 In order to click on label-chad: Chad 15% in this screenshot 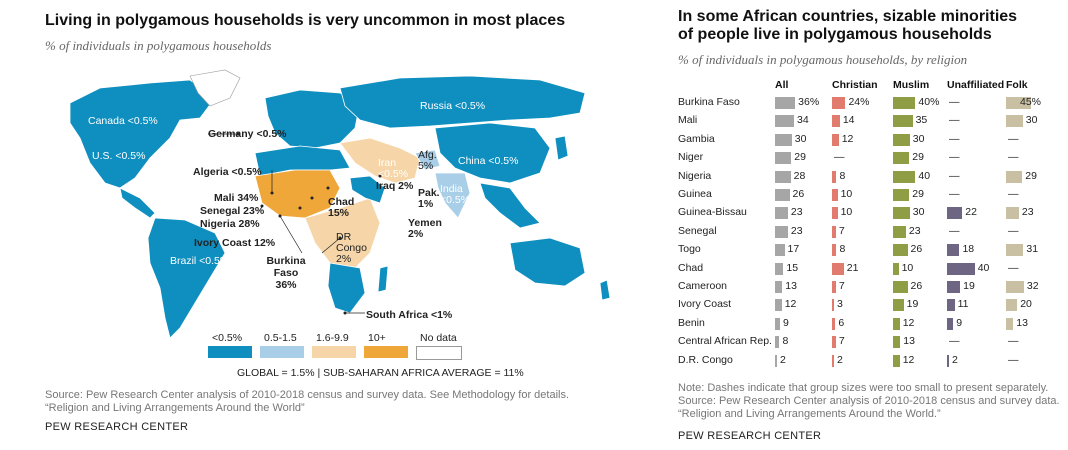, I will do `click(341, 207)`.